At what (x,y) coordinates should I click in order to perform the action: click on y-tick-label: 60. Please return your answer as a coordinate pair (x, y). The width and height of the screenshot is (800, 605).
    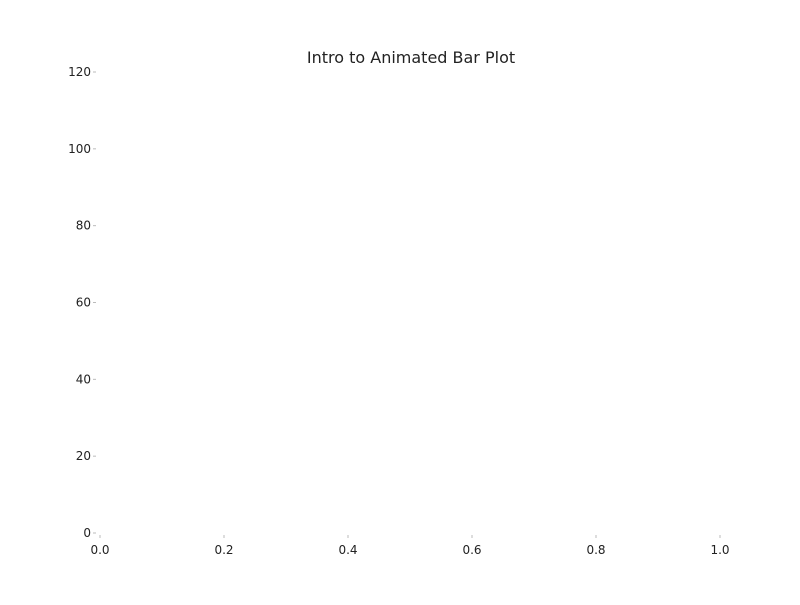
    Looking at the image, I should click on (83, 303).